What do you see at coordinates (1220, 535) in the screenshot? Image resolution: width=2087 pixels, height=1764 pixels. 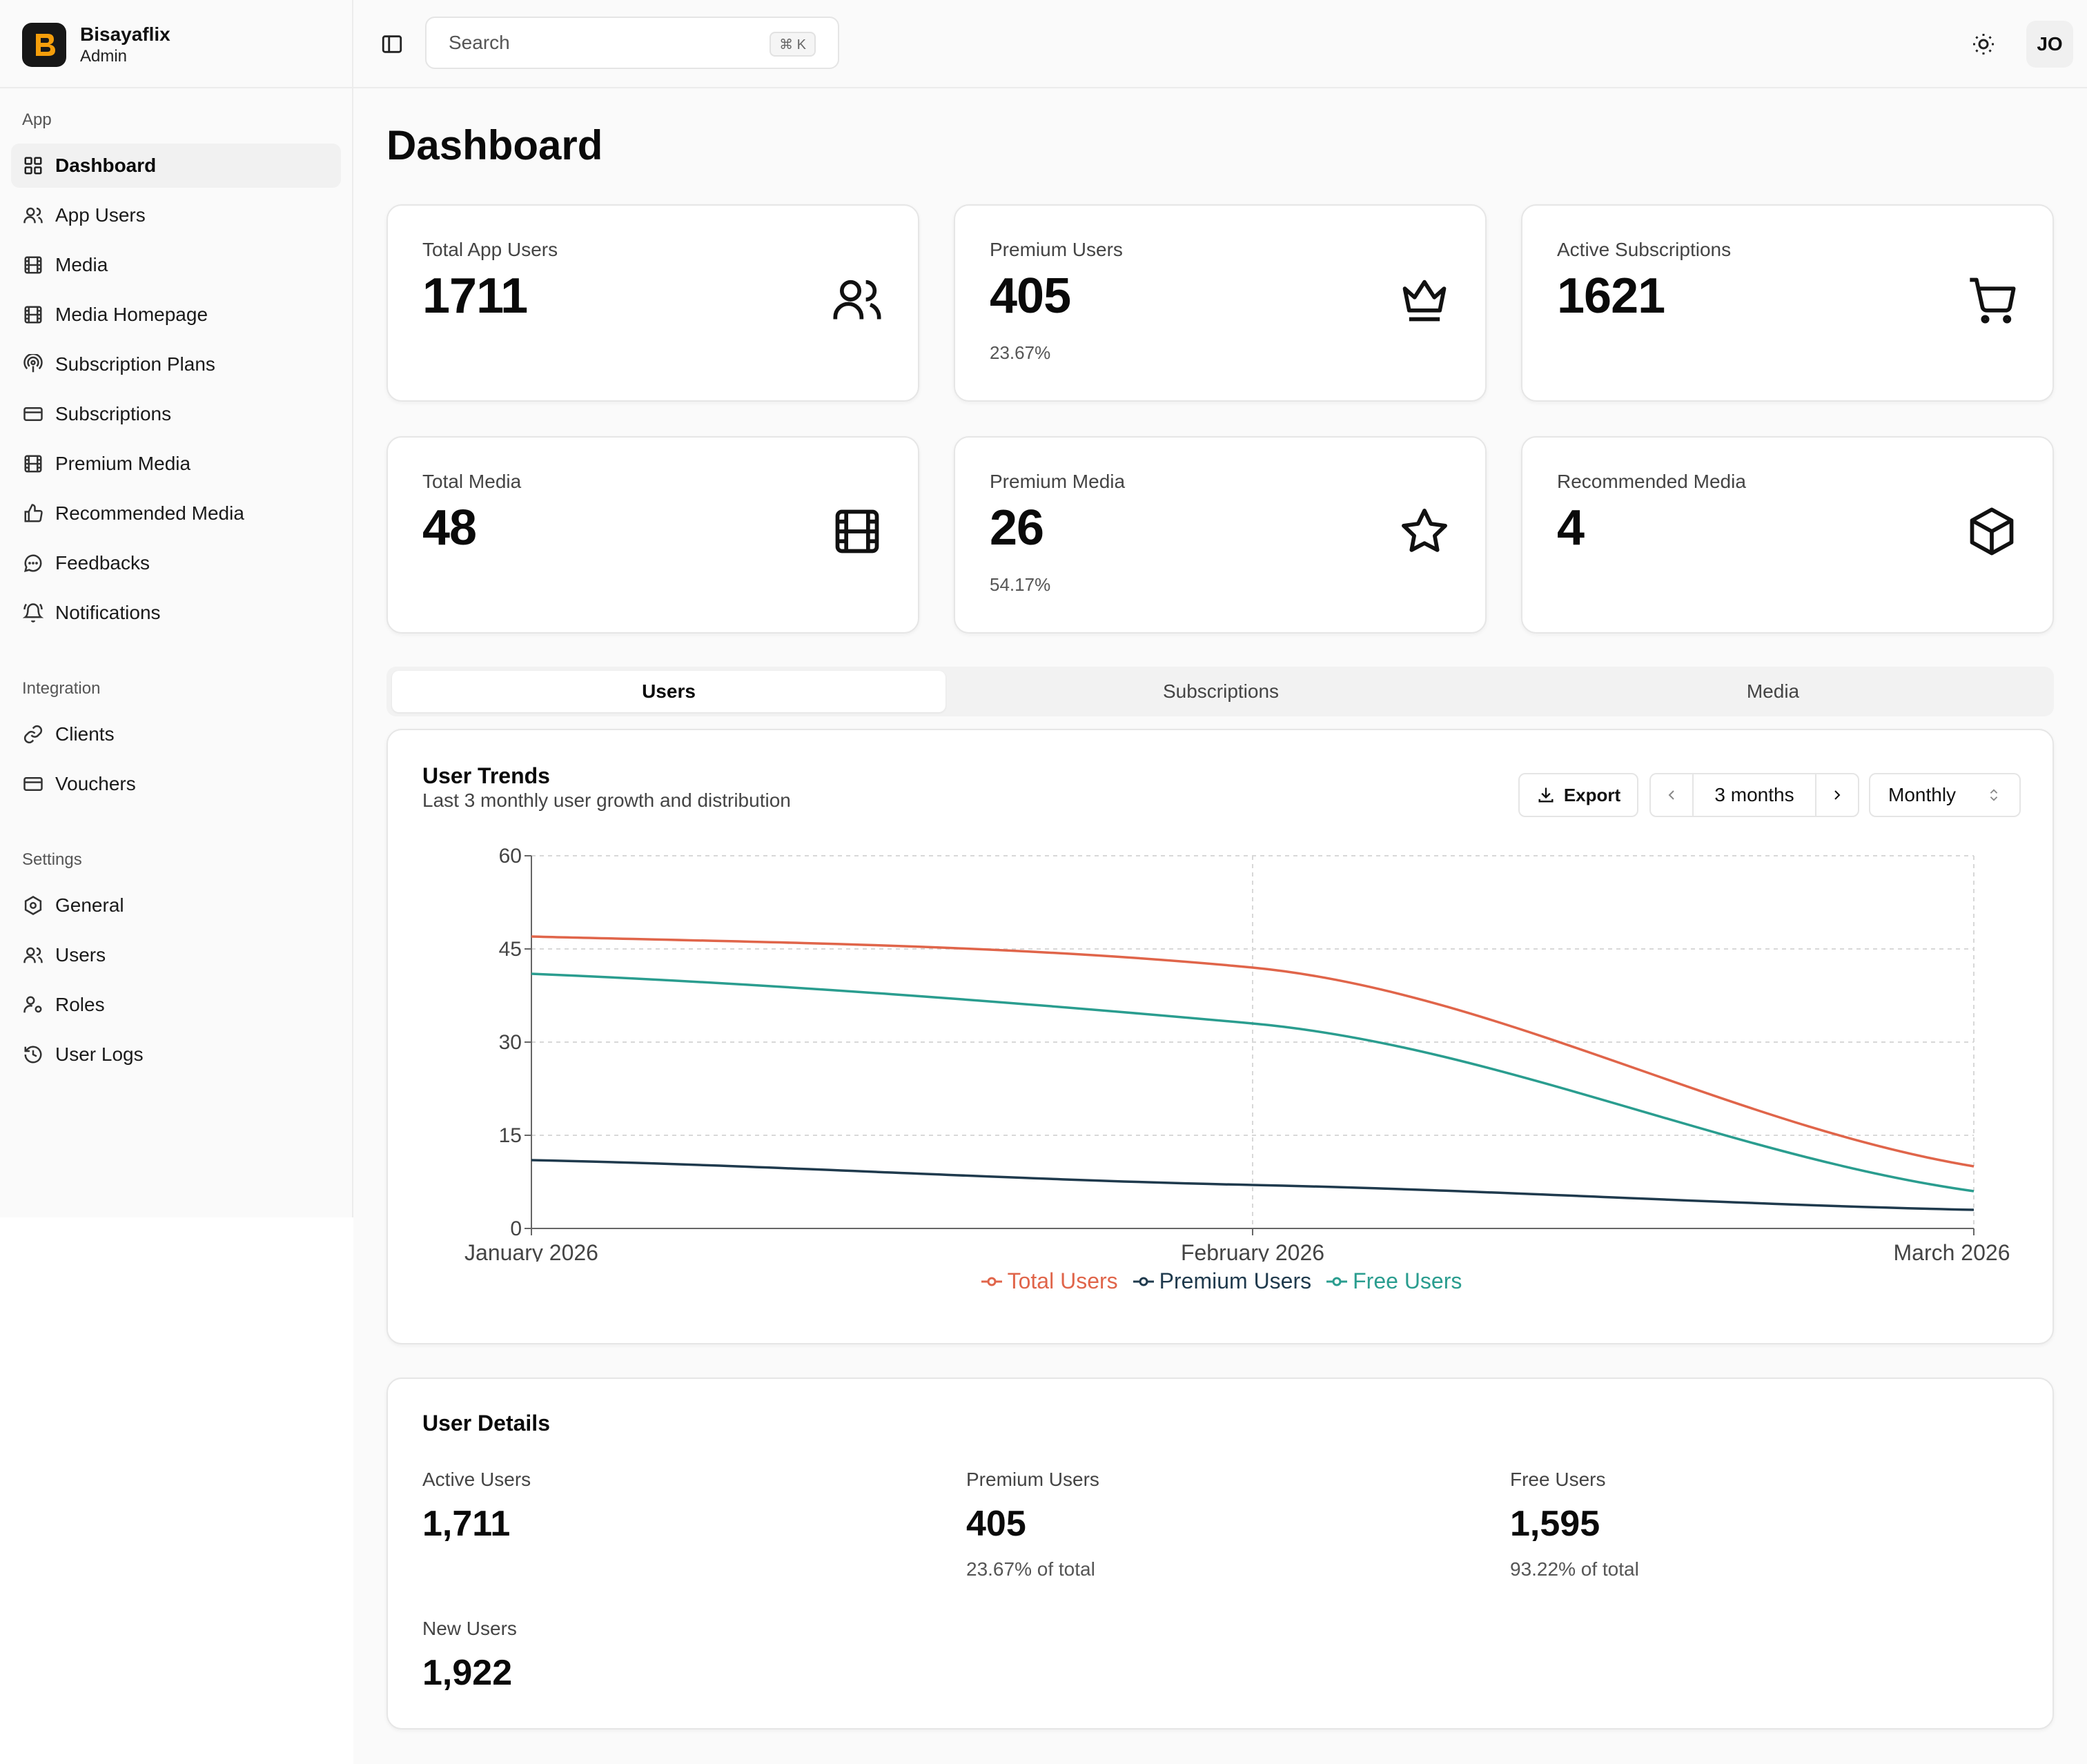 I see `stat-card-premium-media: Premium Media 26 54.17%` at bounding box center [1220, 535].